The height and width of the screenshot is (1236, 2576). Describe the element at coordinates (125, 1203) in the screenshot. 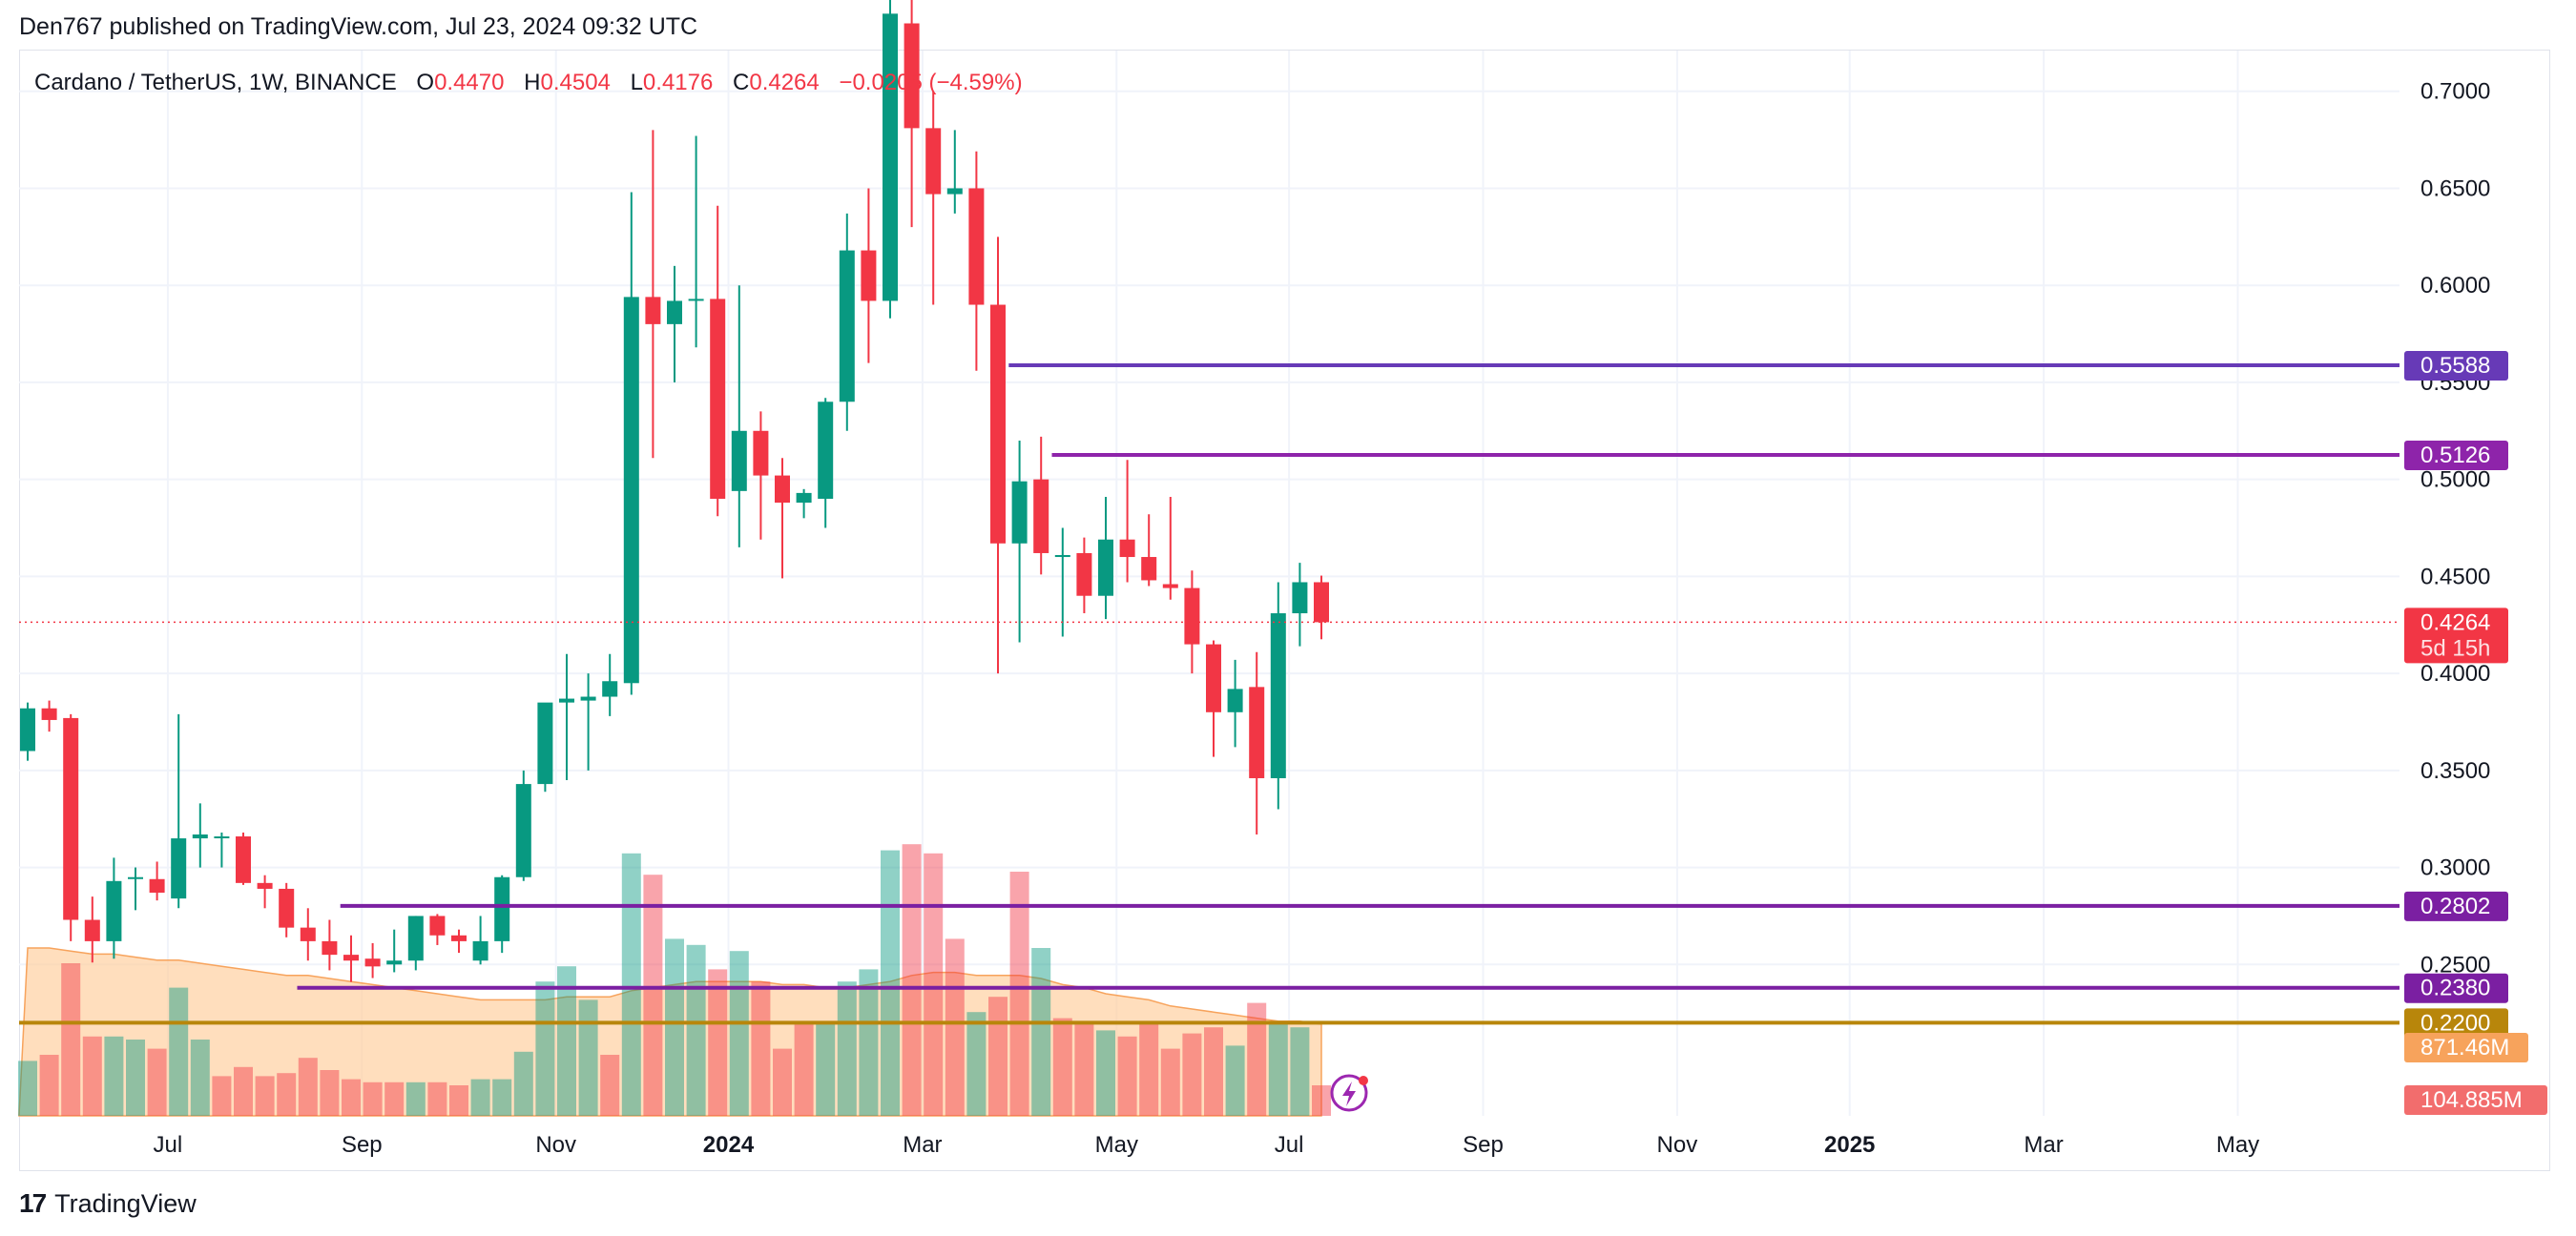

I see `brand-name: TradingView` at that location.